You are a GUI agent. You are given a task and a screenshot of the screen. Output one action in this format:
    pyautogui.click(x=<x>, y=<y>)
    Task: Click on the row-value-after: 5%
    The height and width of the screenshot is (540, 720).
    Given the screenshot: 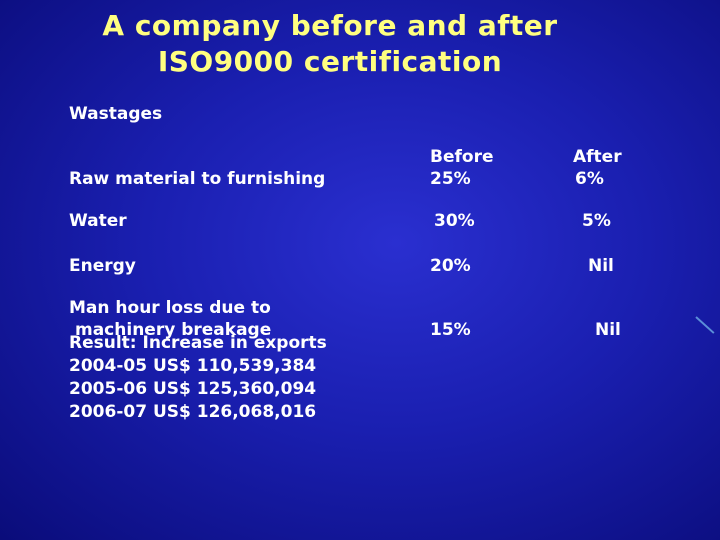 What is the action you would take?
    pyautogui.click(x=596, y=221)
    